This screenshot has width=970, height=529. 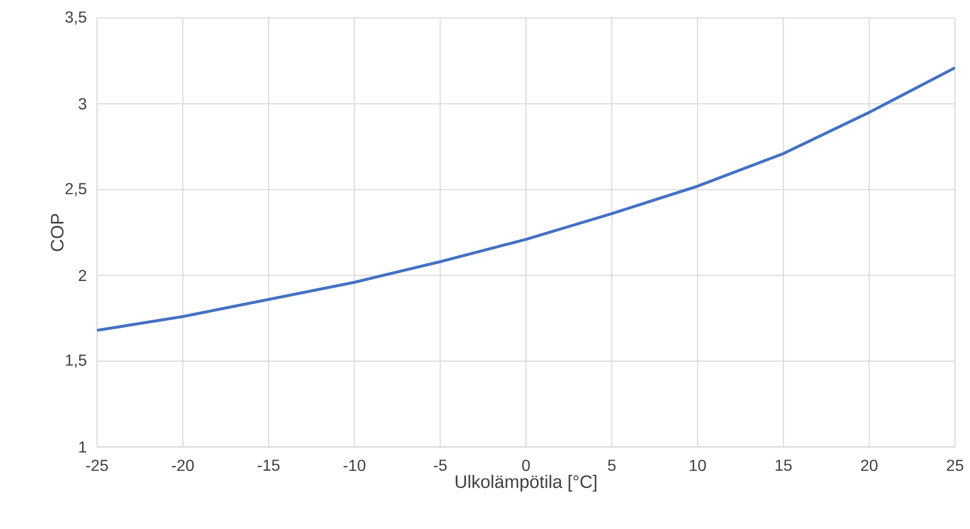 What do you see at coordinates (526, 466) in the screenshot?
I see `x-tick-label: 0` at bounding box center [526, 466].